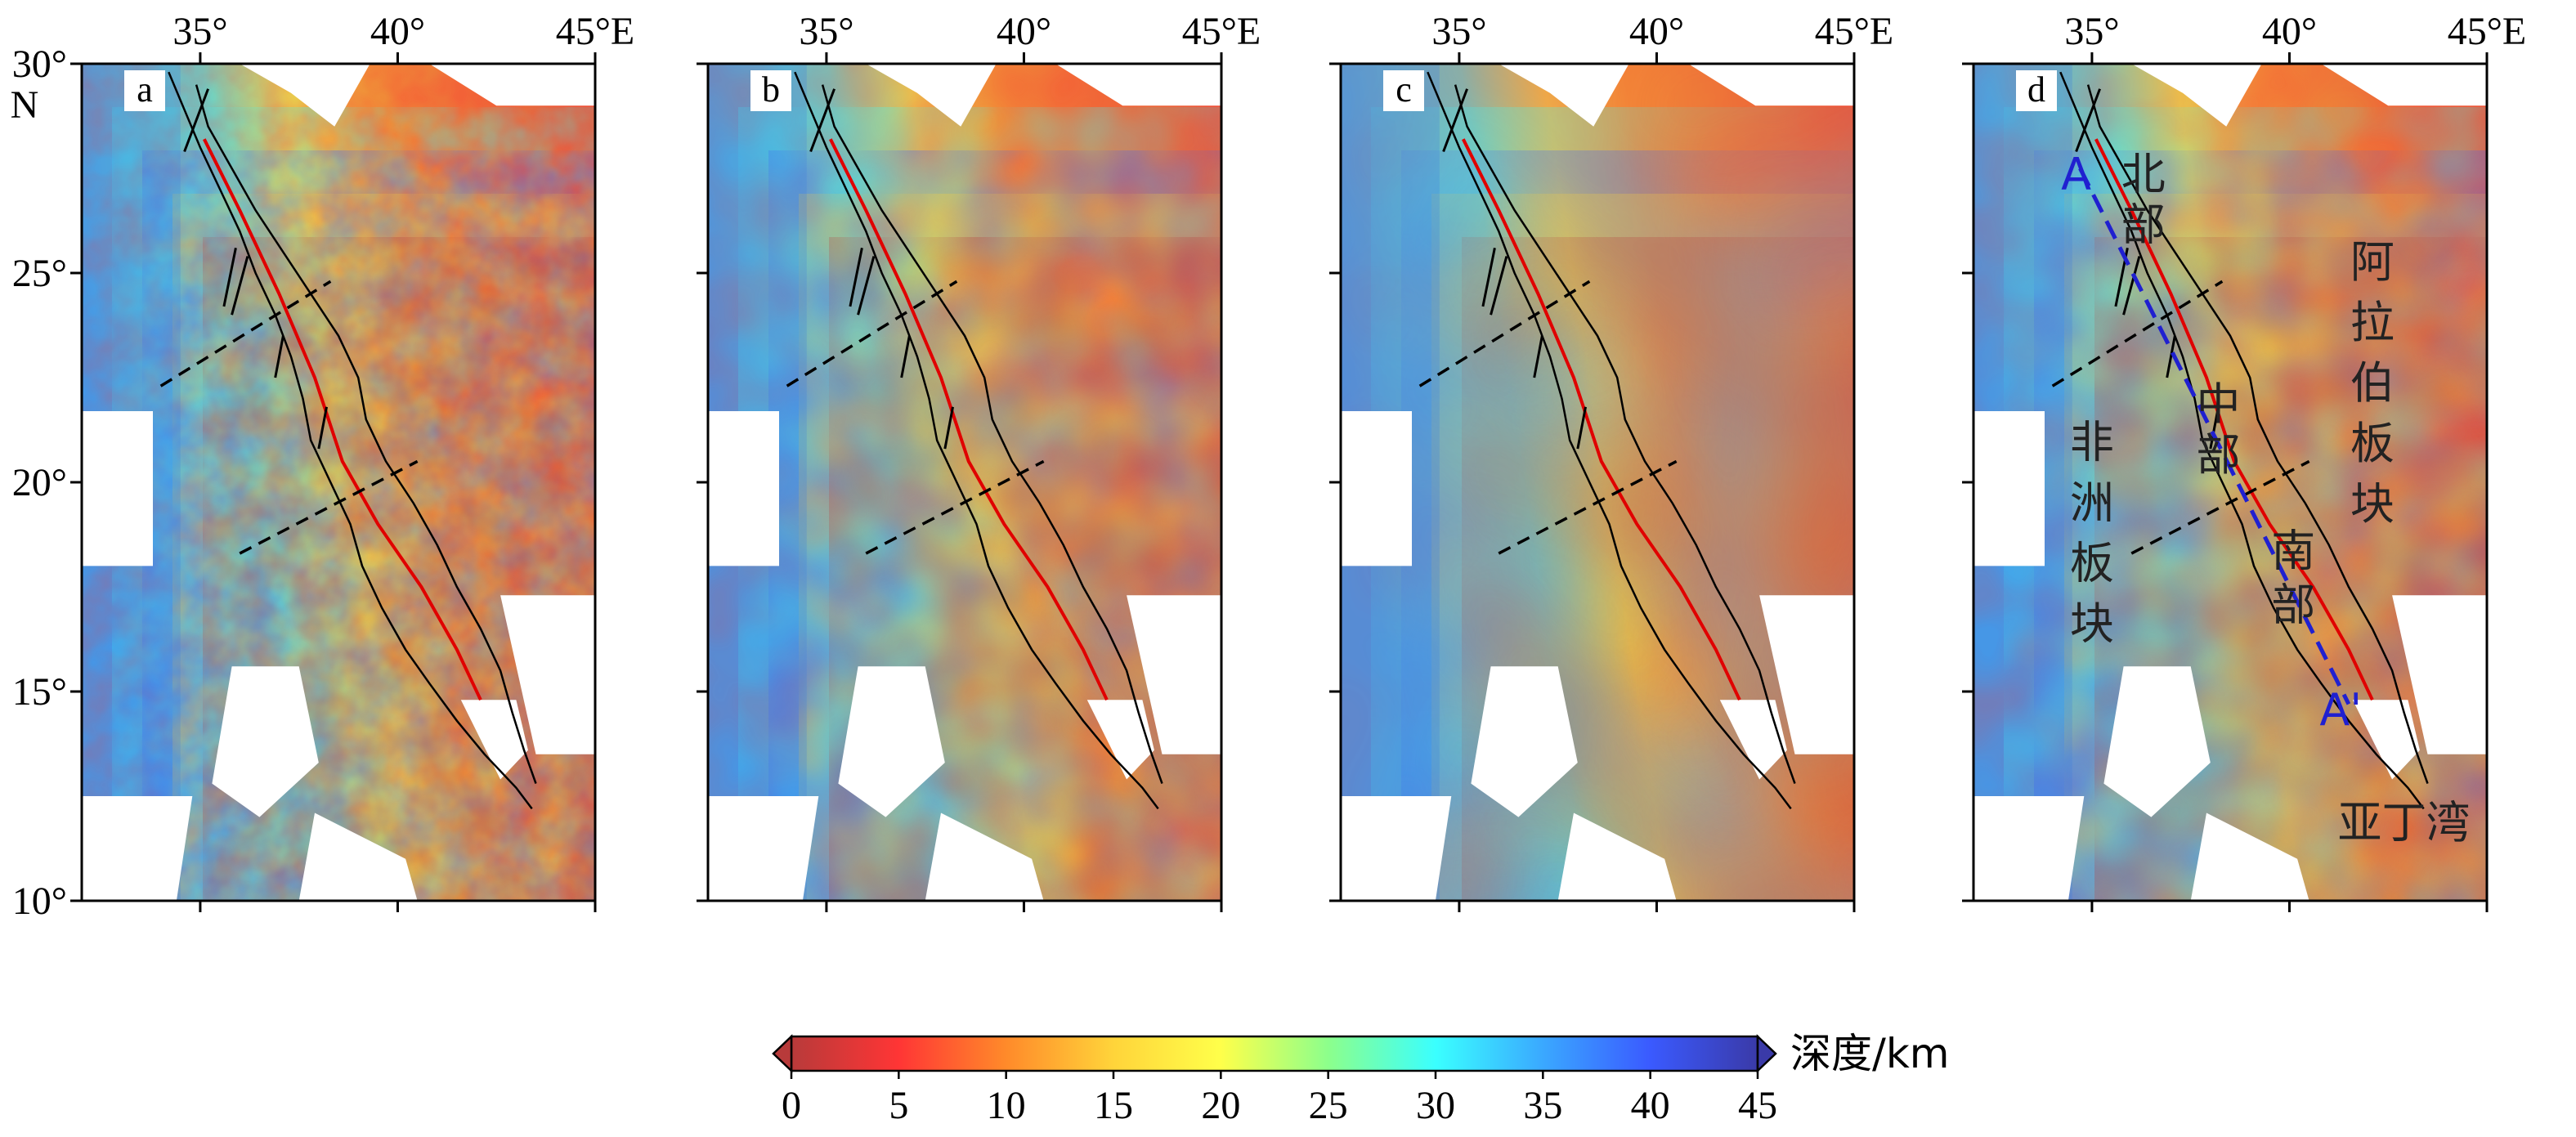 This screenshot has width=2576, height=1137. Describe the element at coordinates (1650, 1105) in the screenshot. I see `colorbar-tick-label: 40` at that location.